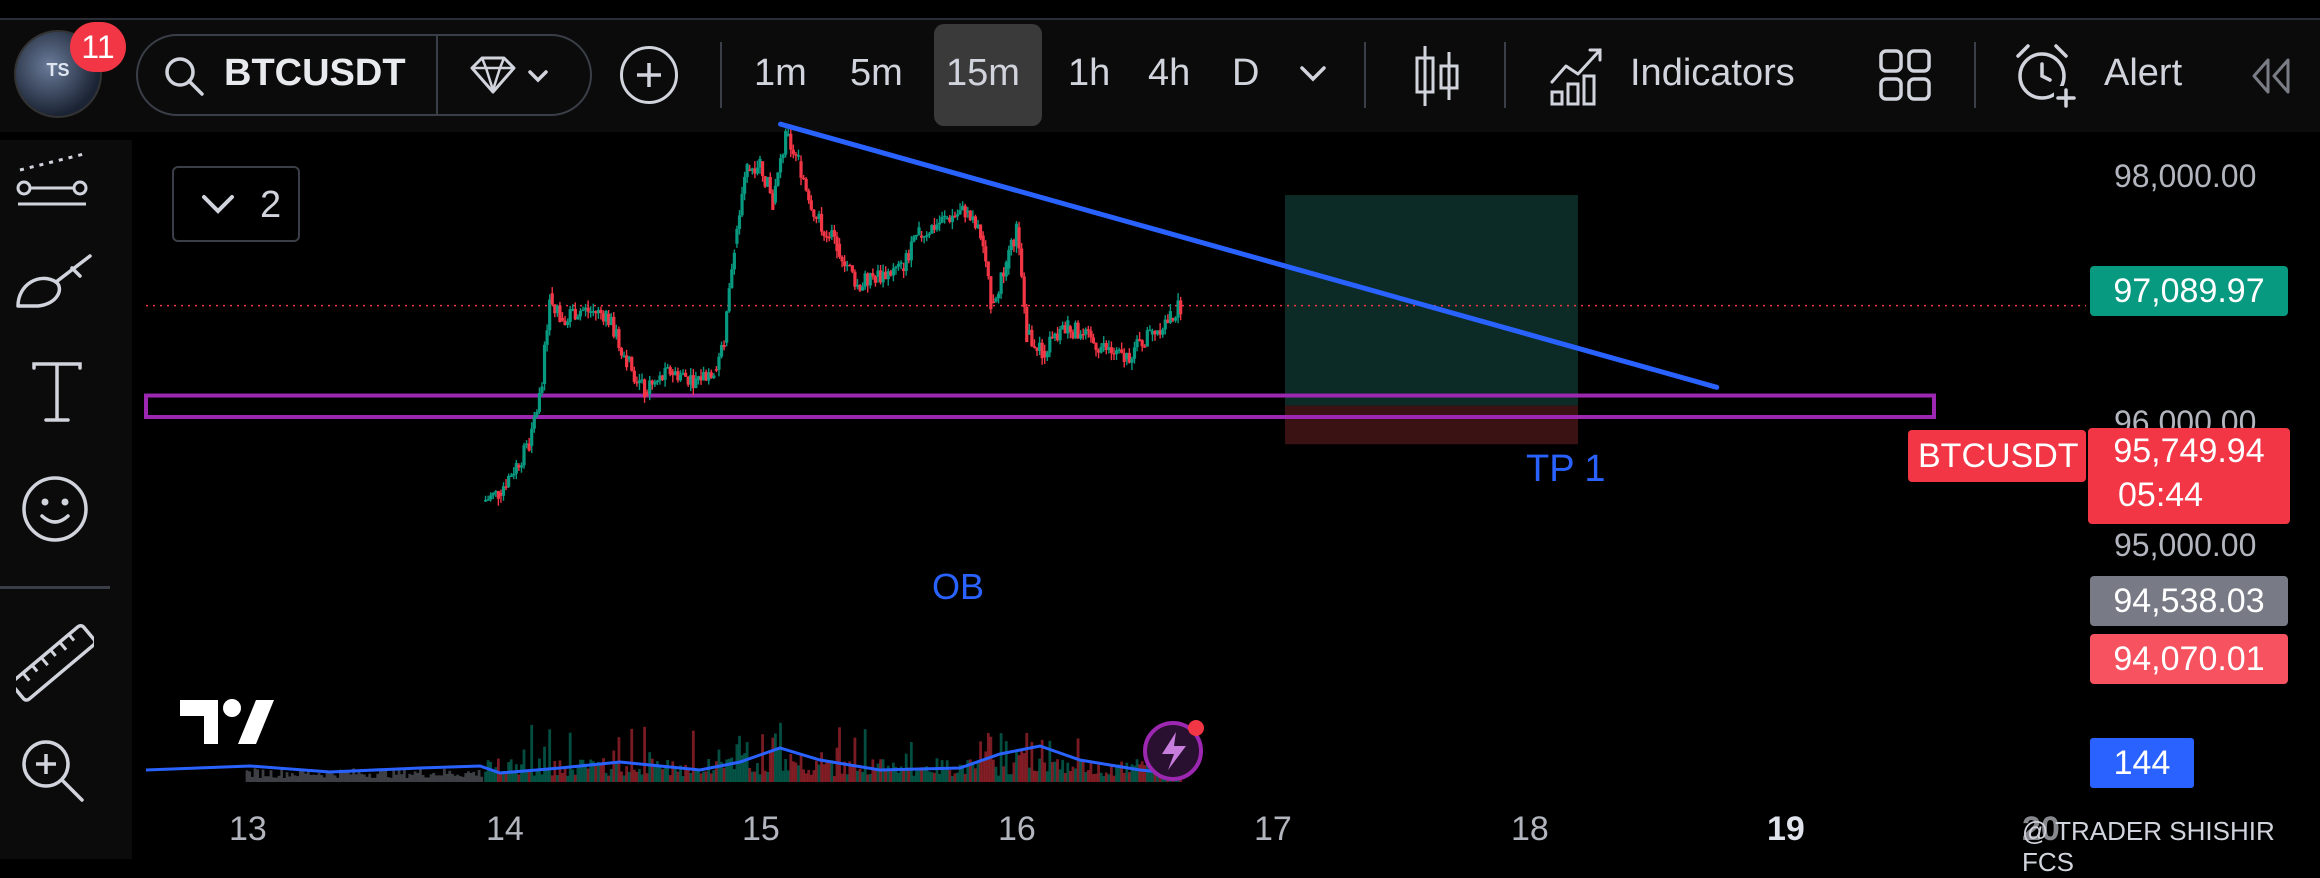 This screenshot has width=2320, height=878. Describe the element at coordinates (1175, 749) in the screenshot. I see `lightning-icon` at that location.